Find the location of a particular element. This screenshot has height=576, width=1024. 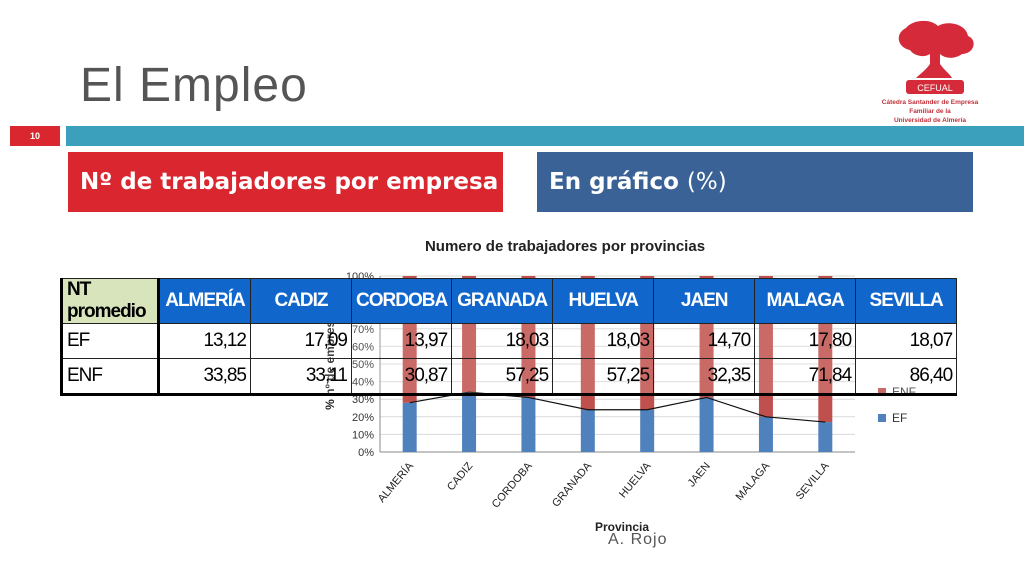

table-cell: 17,80 is located at coordinates (805, 341).